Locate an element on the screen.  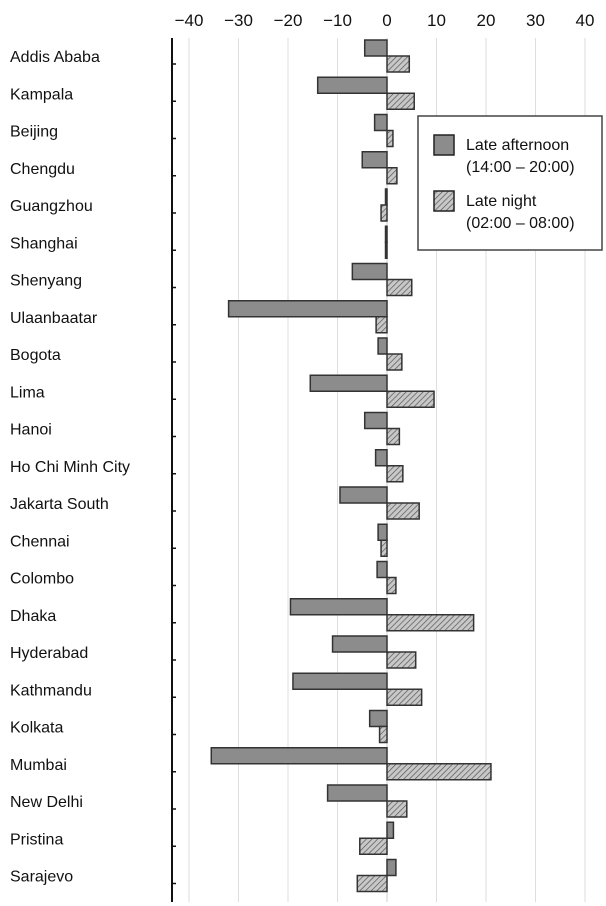
category-label: Sarajevo is located at coordinates (41, 877).